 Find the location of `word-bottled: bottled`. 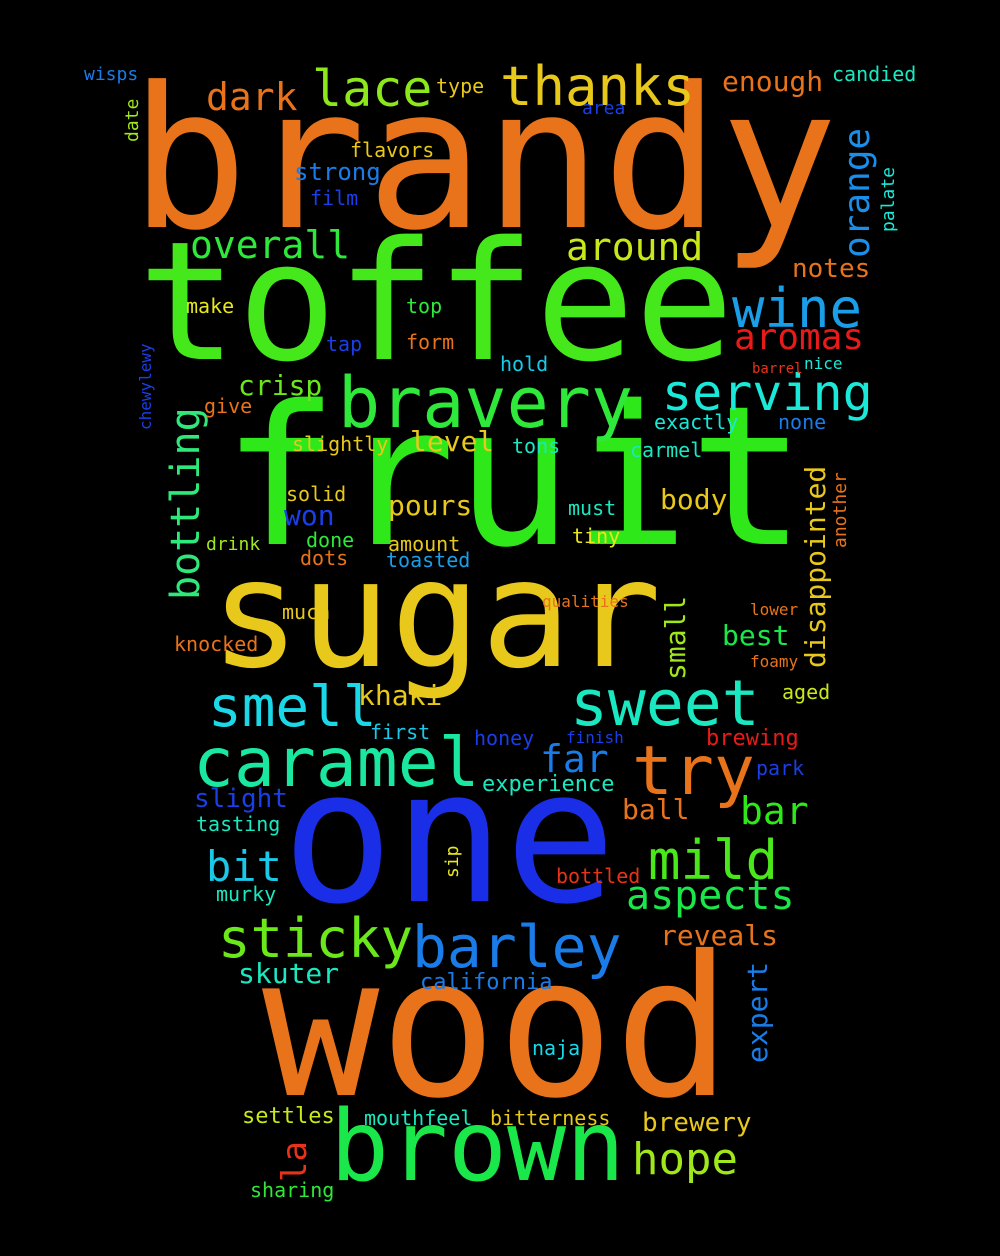

word-bottled: bottled is located at coordinates (598, 876).